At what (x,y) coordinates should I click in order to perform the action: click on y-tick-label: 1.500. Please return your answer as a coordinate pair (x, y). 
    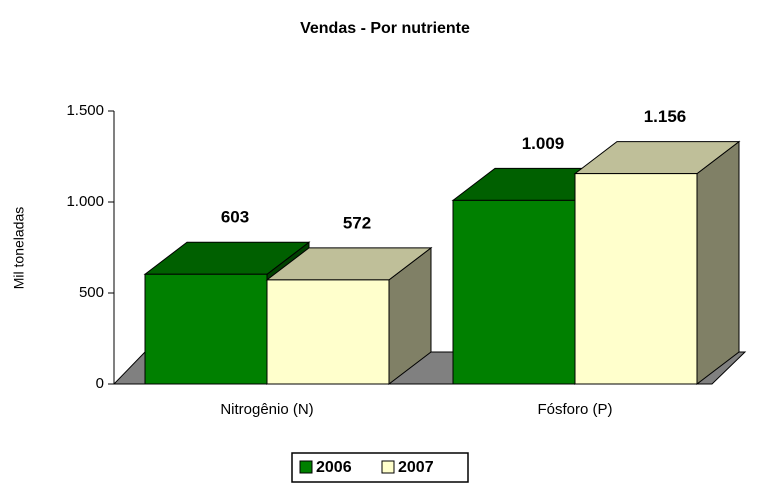
    Looking at the image, I should click on (85, 110).